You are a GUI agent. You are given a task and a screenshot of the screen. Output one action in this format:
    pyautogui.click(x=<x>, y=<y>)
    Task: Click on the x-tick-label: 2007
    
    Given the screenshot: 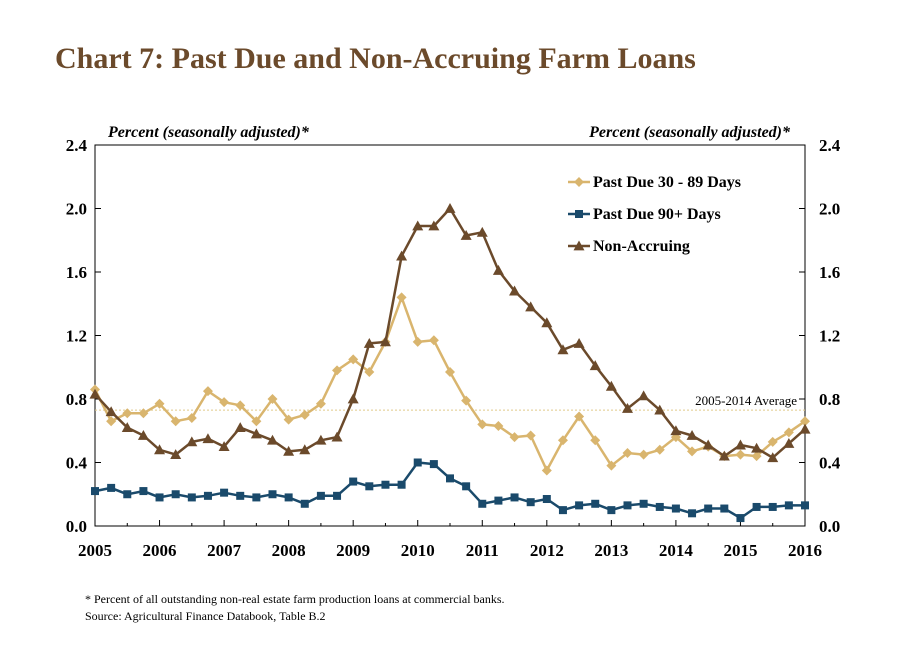 What is the action you would take?
    pyautogui.click(x=224, y=550)
    